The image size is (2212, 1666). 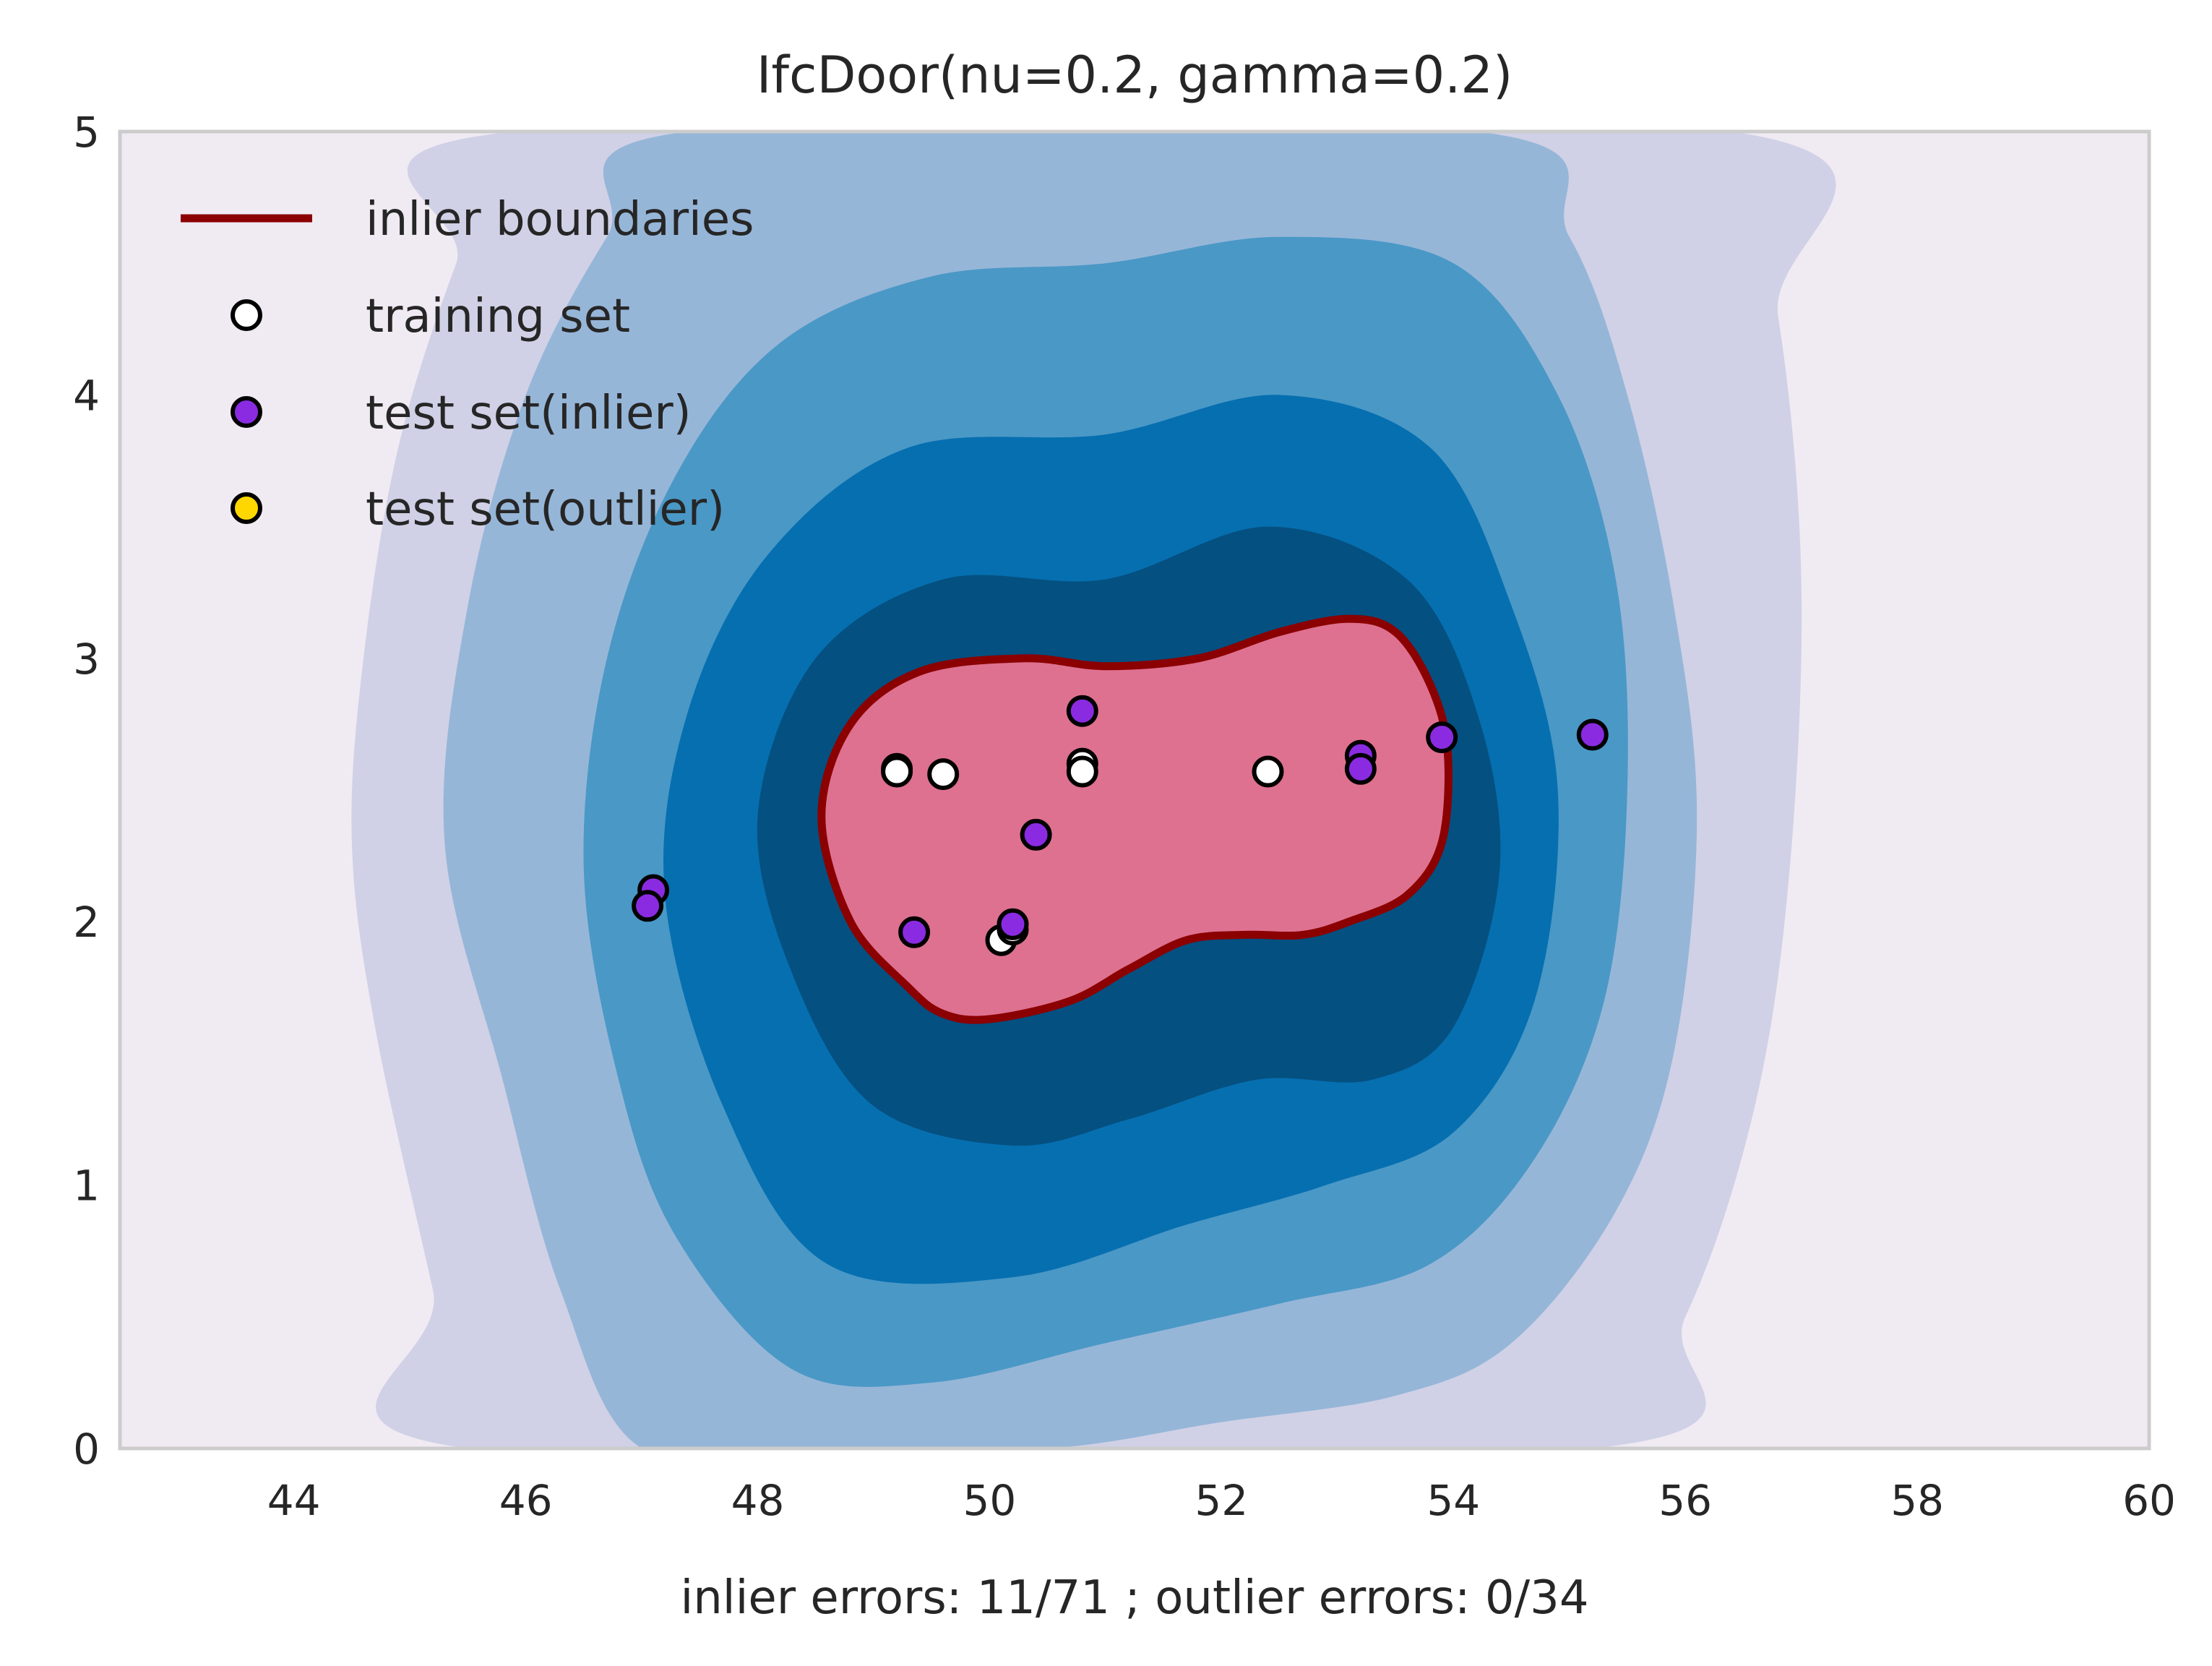 I want to click on scatter-points, so click(x=1120, y=825).